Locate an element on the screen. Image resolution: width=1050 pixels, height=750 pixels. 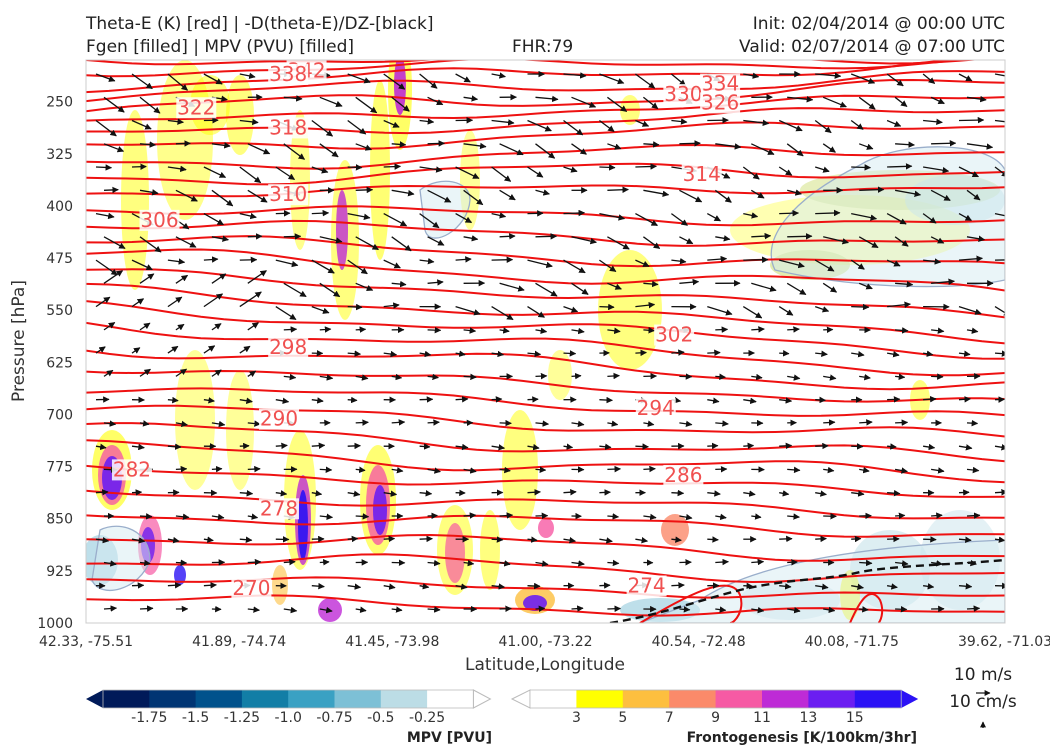
init-time: Init: 02/04/2014 @ 00:00 UTC is located at coordinates (878, 24).